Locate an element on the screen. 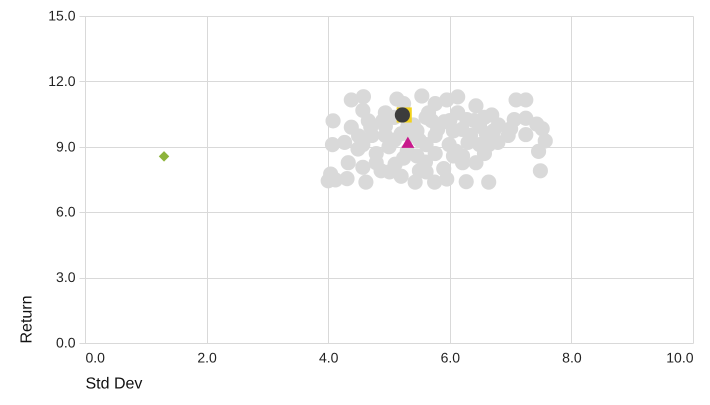  x-tick-label: 0.0 is located at coordinates (96, 358).